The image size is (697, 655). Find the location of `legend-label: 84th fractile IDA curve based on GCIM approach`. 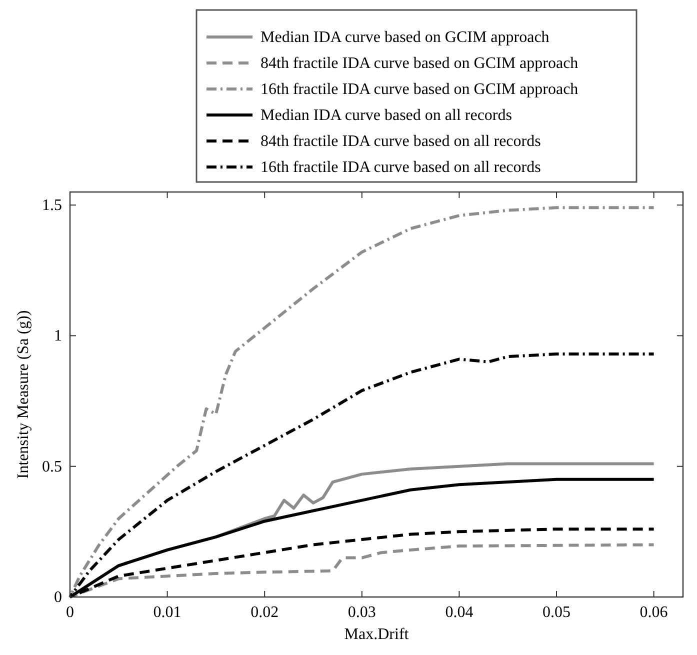

legend-label: 84th fractile IDA curve based on GCIM approach is located at coordinates (419, 63).